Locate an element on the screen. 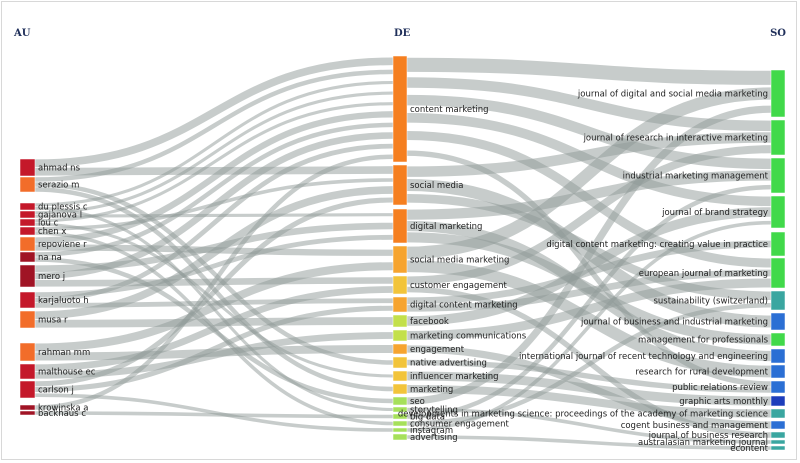  node-de-big-data is located at coordinates (400, 416).